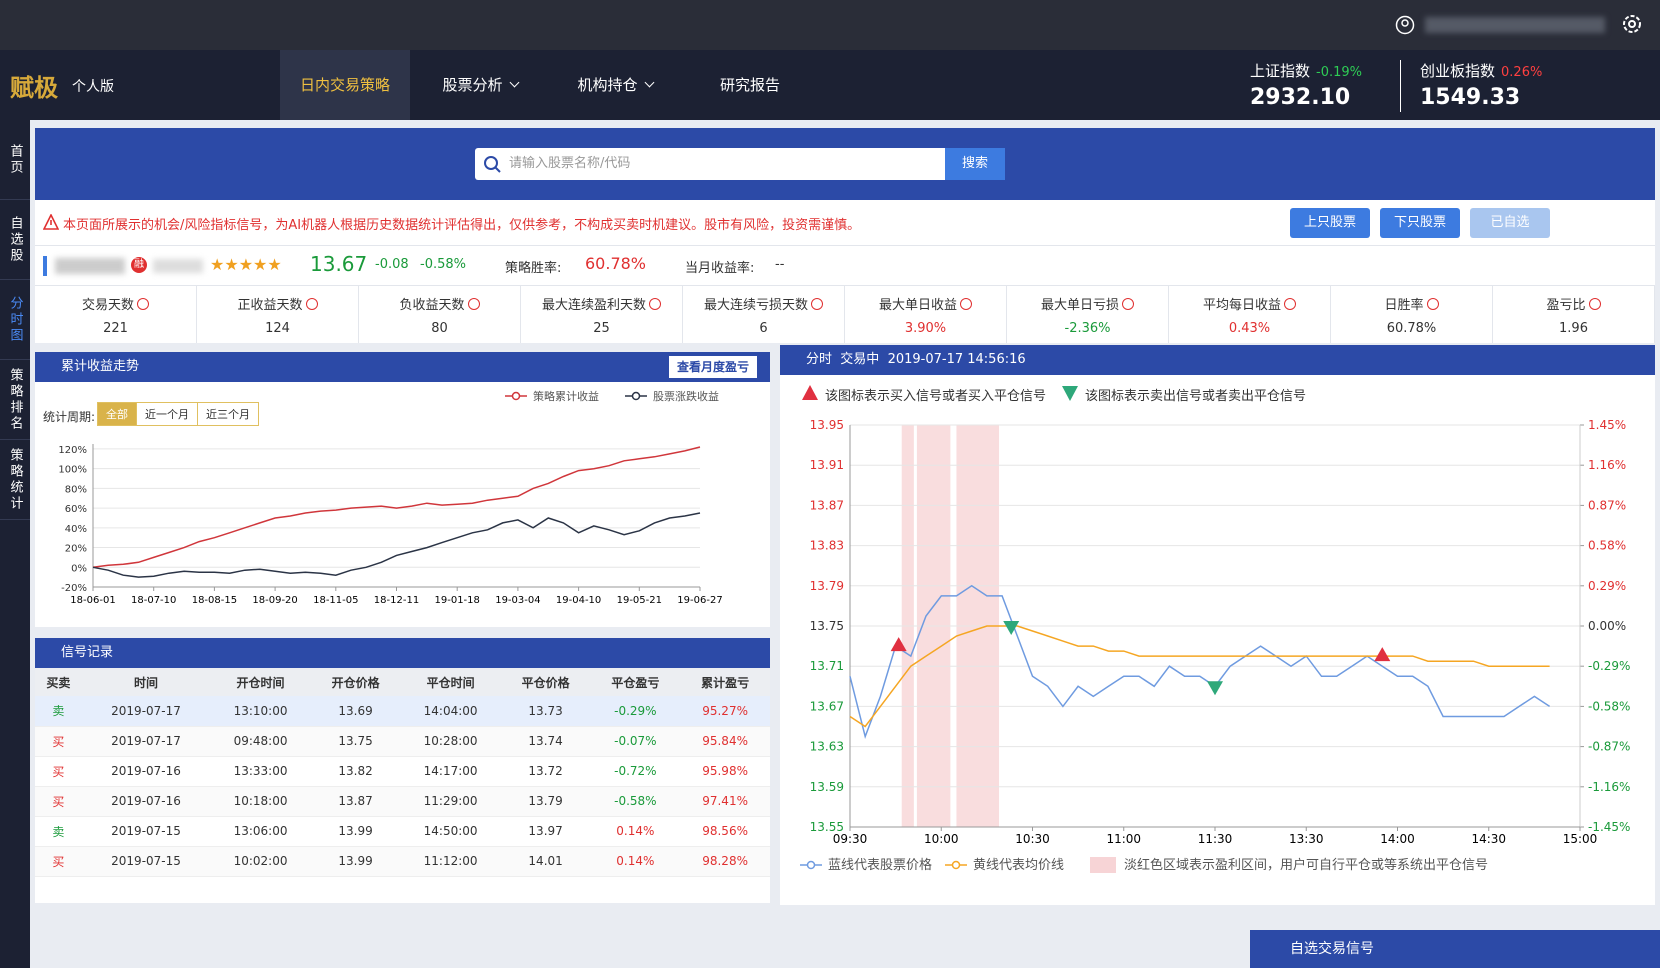  What do you see at coordinates (15, 544) in the screenshot?
I see `sidebar: 首页 自选股 分时图 策略排名 策略统计` at bounding box center [15, 544].